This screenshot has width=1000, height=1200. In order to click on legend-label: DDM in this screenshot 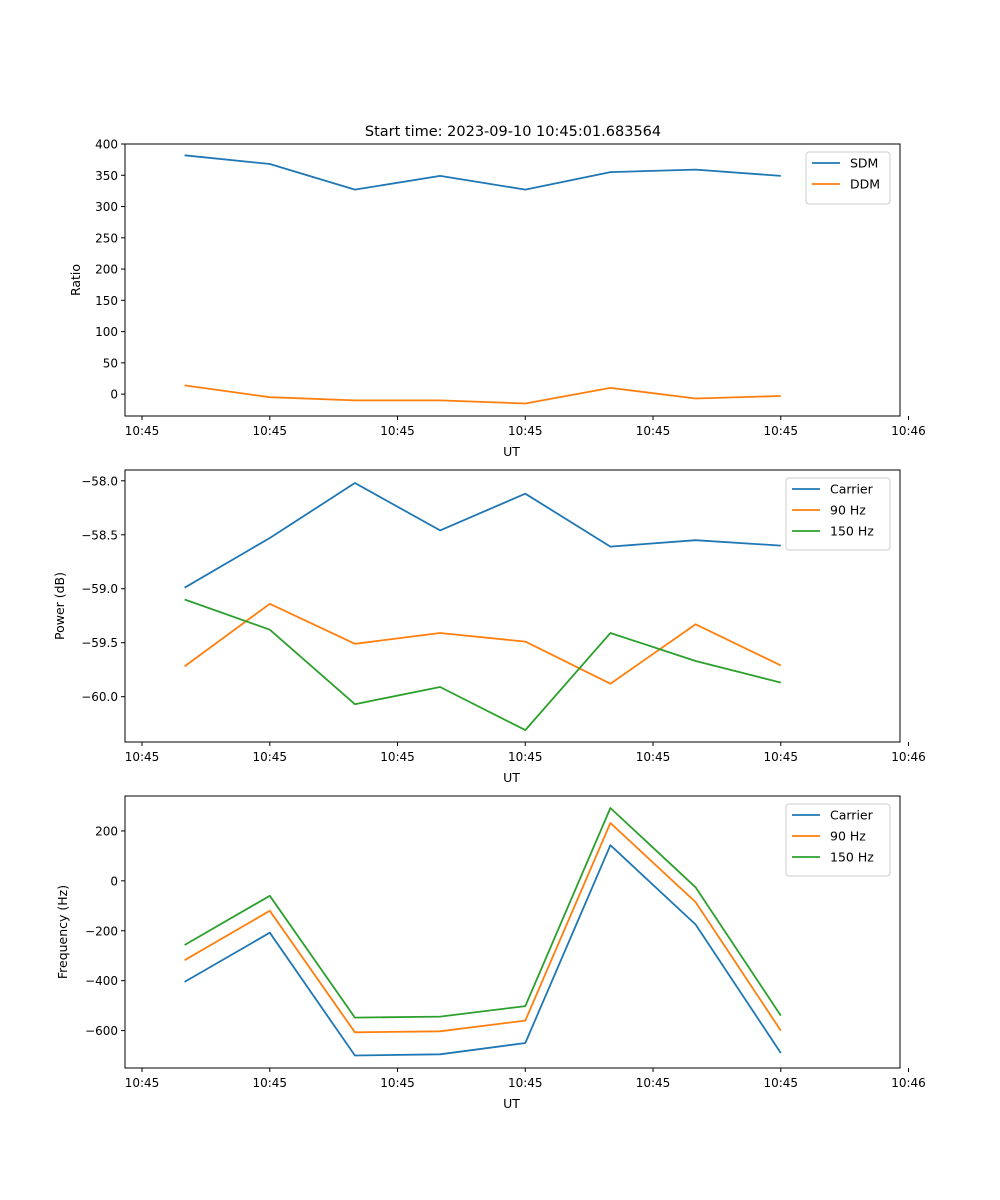, I will do `click(865, 184)`.